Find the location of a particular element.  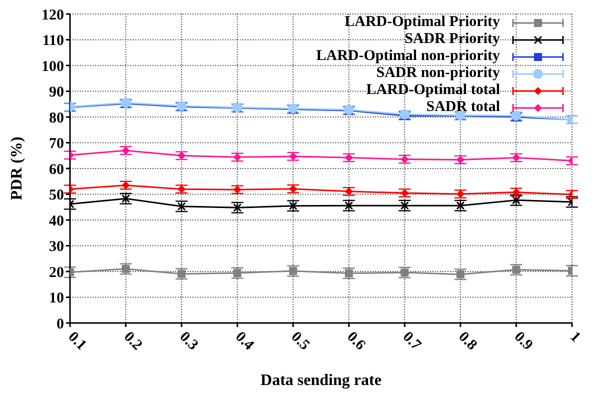

x-tick-label: 0.5 is located at coordinates (300, 341).